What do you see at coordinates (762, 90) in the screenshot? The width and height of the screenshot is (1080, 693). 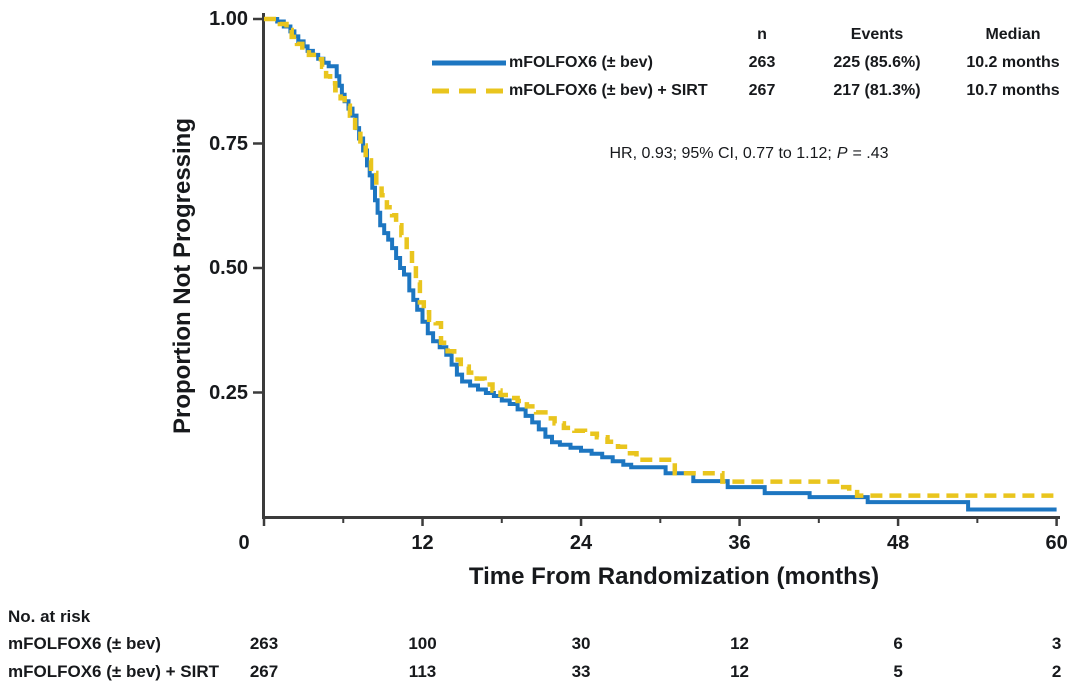 I see `legend-n-sirt: 267` at bounding box center [762, 90].